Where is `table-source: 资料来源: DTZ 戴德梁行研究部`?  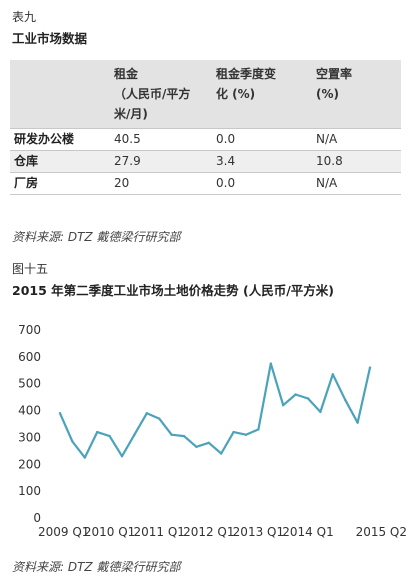 table-source: 资料来源: DTZ 戴德梁行研究部 is located at coordinates (96, 237).